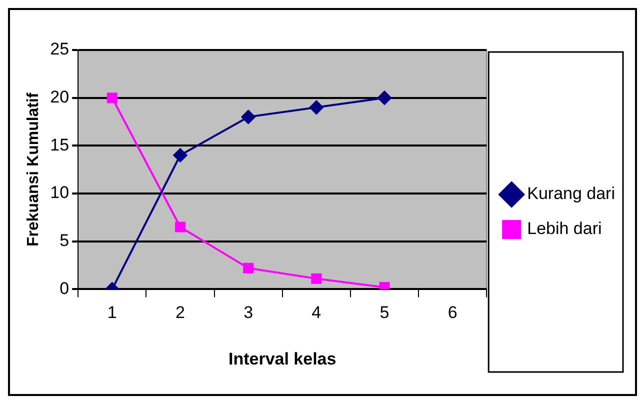 The image size is (641, 400). I want to click on y-tick-label: 0, so click(65, 288).